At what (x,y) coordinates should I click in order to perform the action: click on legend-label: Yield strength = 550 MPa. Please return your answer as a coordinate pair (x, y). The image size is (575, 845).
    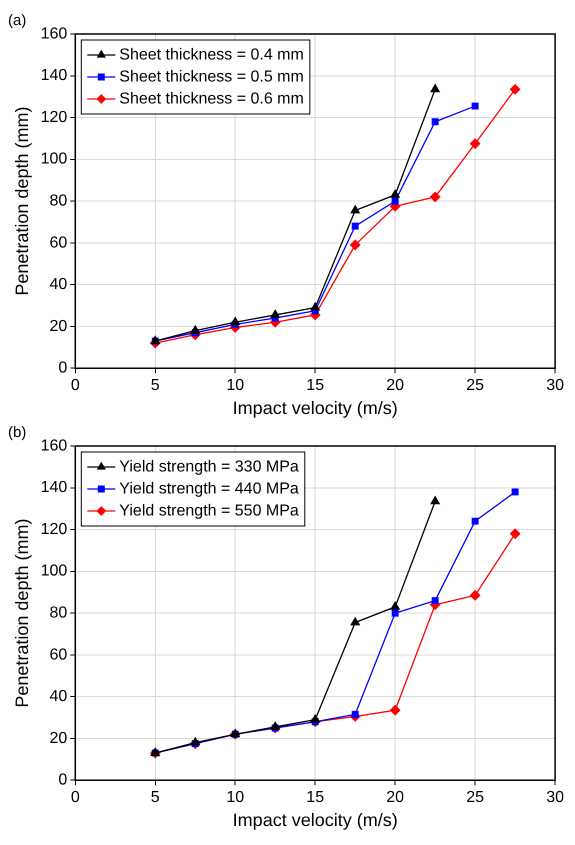
    Looking at the image, I should click on (209, 511).